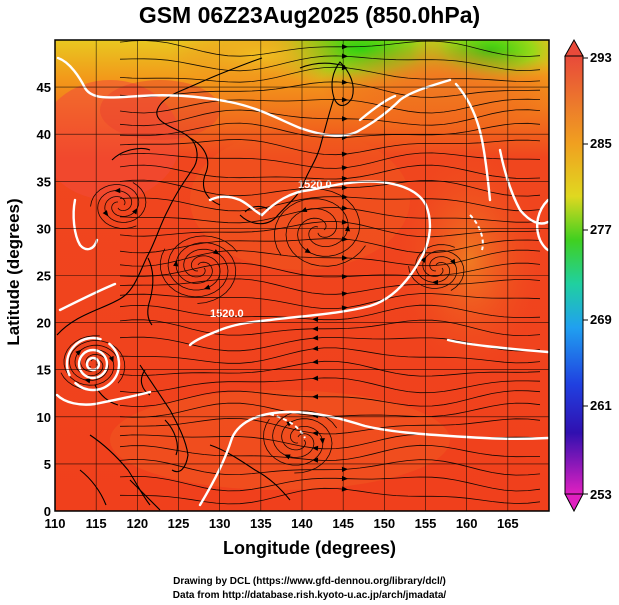  What do you see at coordinates (601, 57) in the screenshot?
I see `colorbar-tick: 293` at bounding box center [601, 57].